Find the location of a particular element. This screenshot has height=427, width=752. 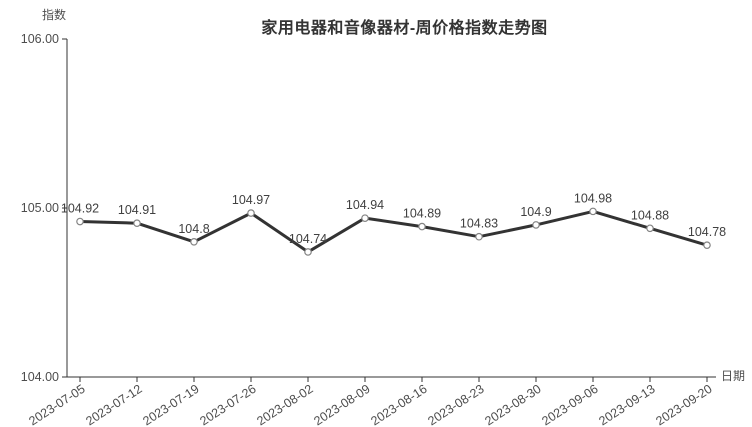

data-point-label: 104.91 is located at coordinates (137, 210).